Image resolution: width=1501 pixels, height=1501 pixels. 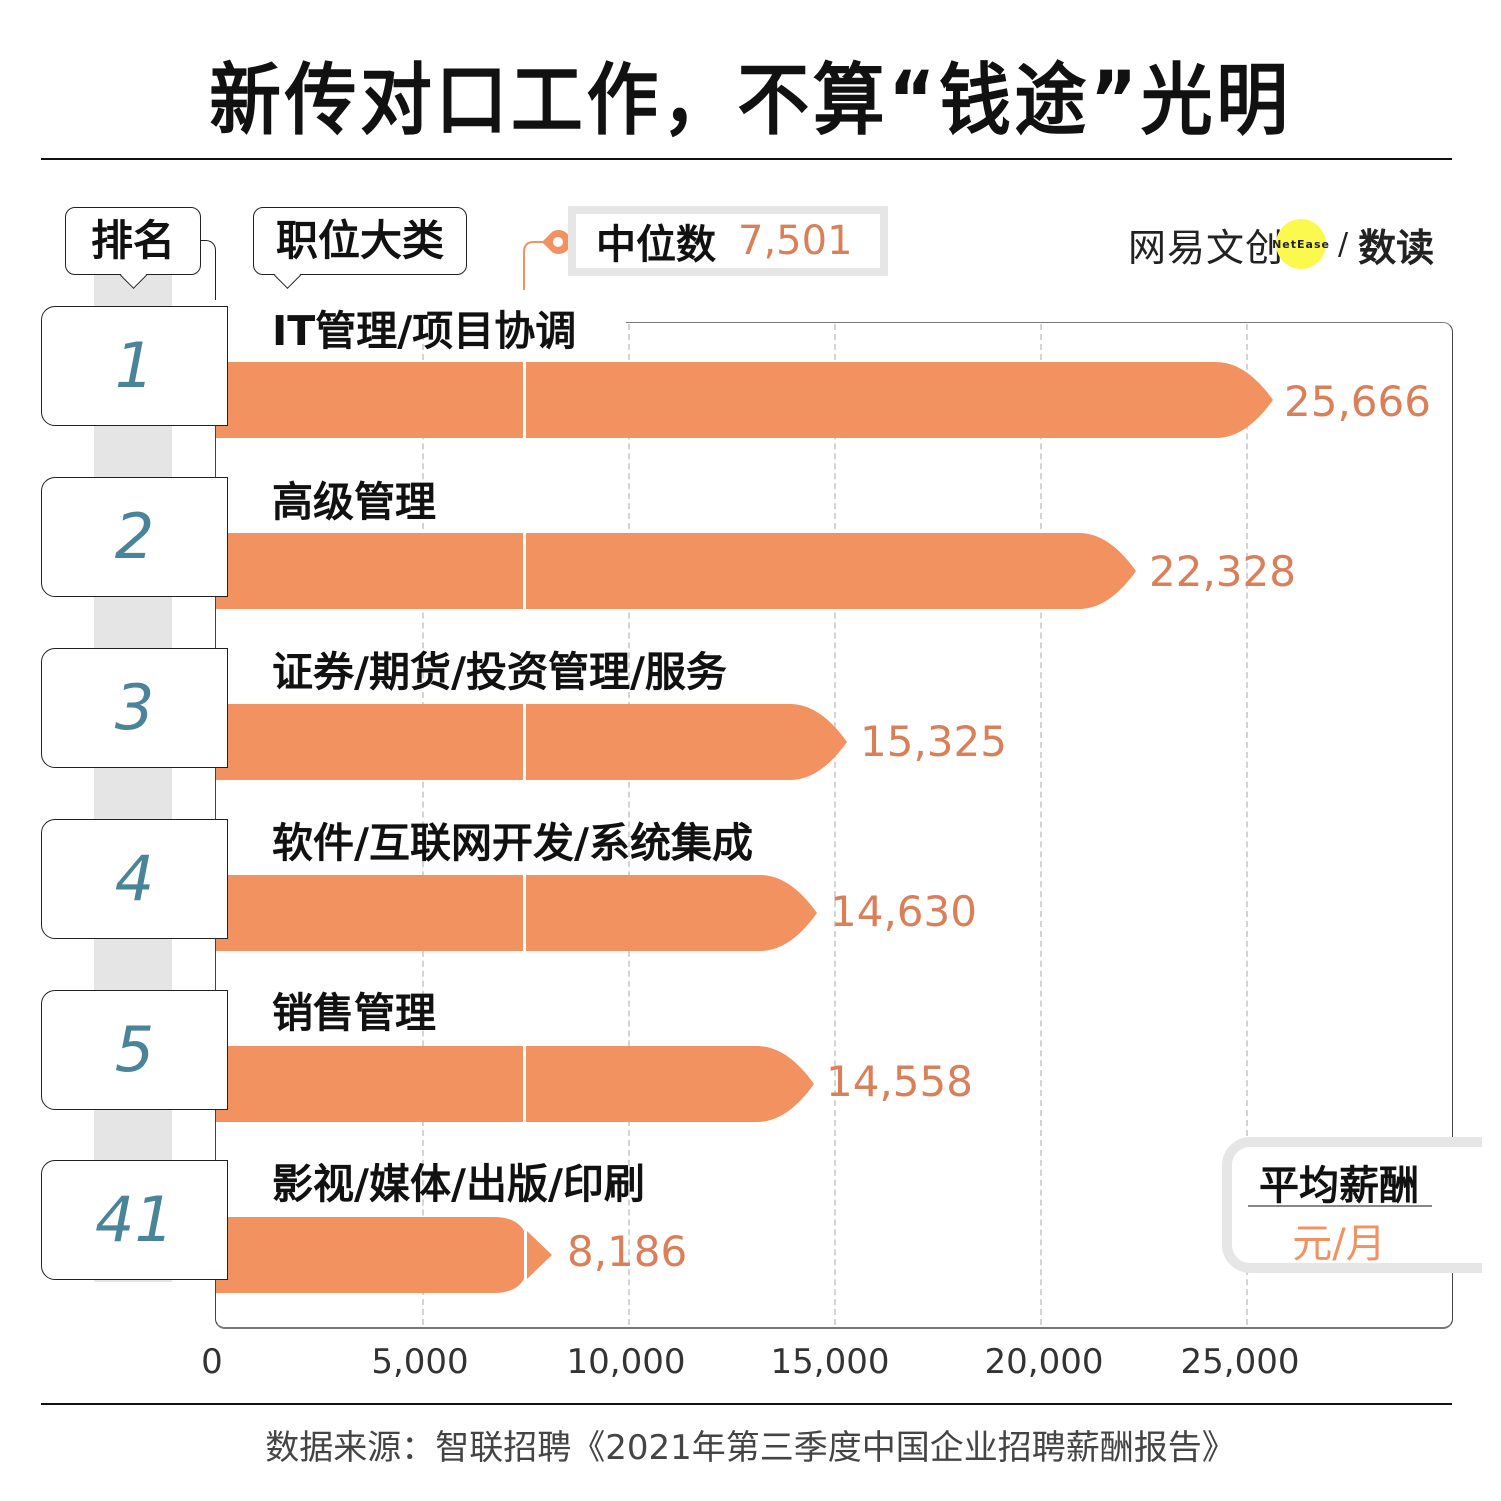 I want to click on category-label: 证券/期货/投资管理/服务, so click(x=499, y=672).